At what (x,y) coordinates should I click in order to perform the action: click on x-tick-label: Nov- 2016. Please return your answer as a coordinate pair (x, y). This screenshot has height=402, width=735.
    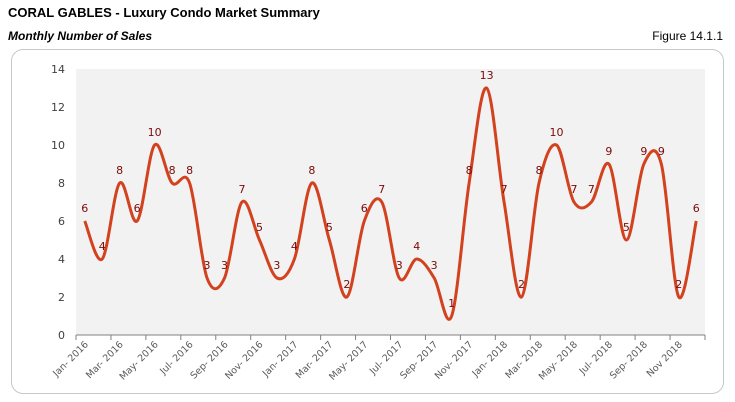
    Looking at the image, I should click on (244, 360).